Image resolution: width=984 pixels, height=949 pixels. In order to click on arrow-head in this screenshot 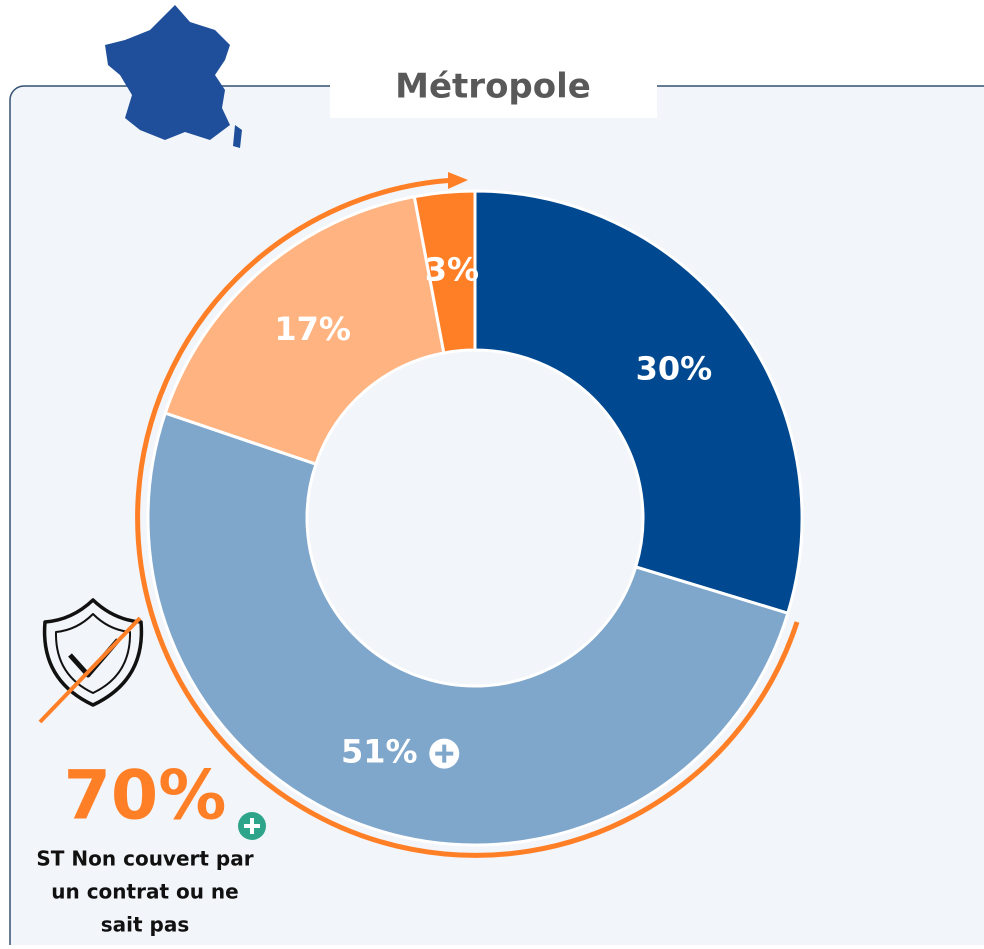, I will do `click(458, 180)`.